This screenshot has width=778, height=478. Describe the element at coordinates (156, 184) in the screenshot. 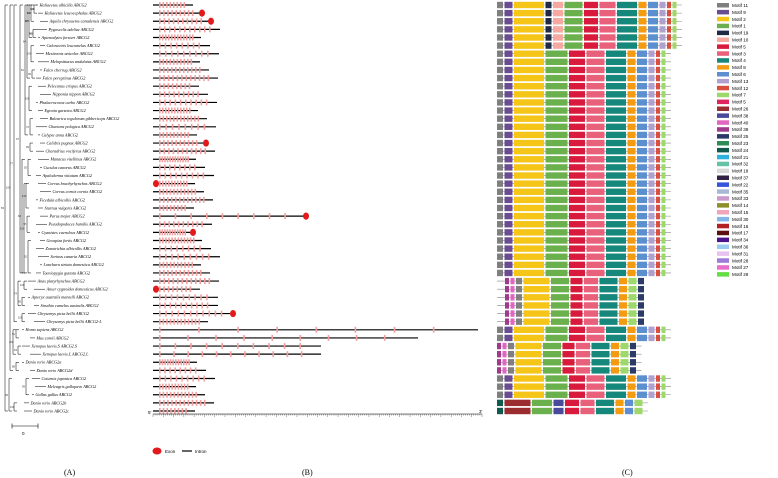

I see `large-exon` at that location.